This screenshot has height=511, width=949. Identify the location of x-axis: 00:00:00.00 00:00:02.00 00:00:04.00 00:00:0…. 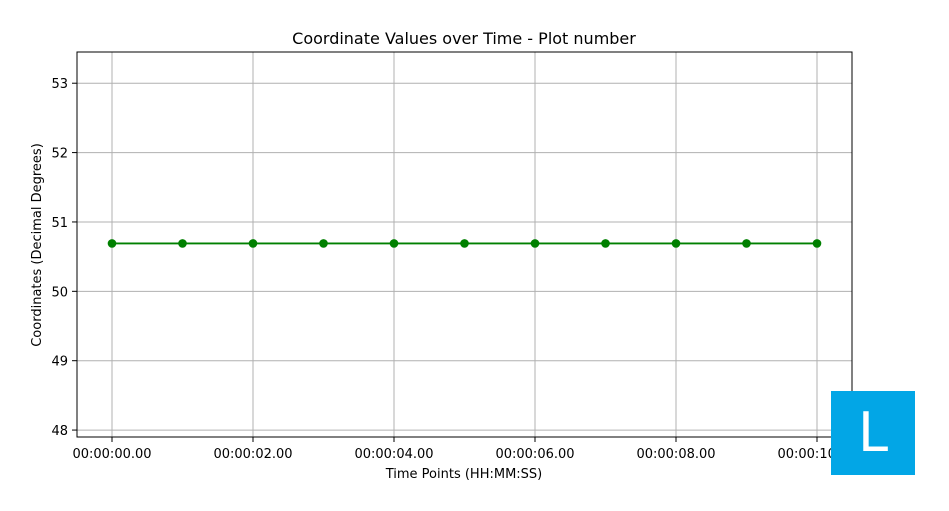
(464, 449).